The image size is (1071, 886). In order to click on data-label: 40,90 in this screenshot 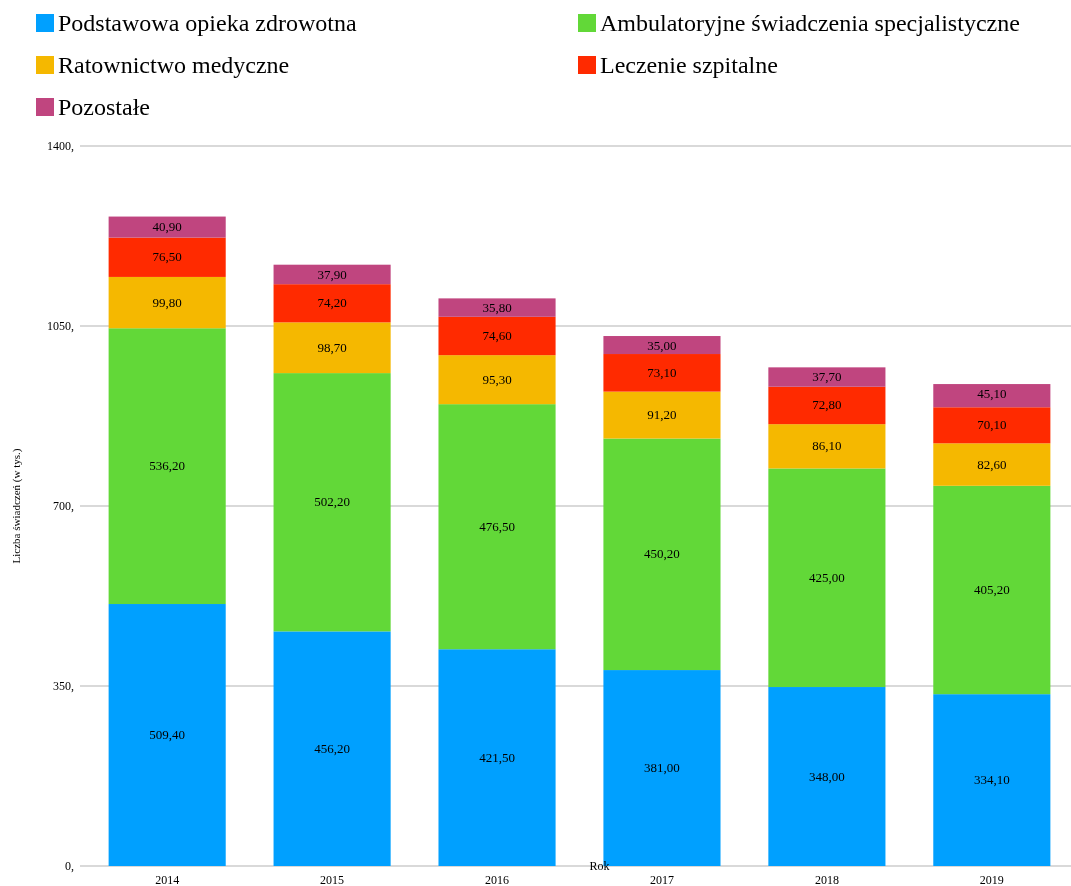, I will do `click(167, 226)`.